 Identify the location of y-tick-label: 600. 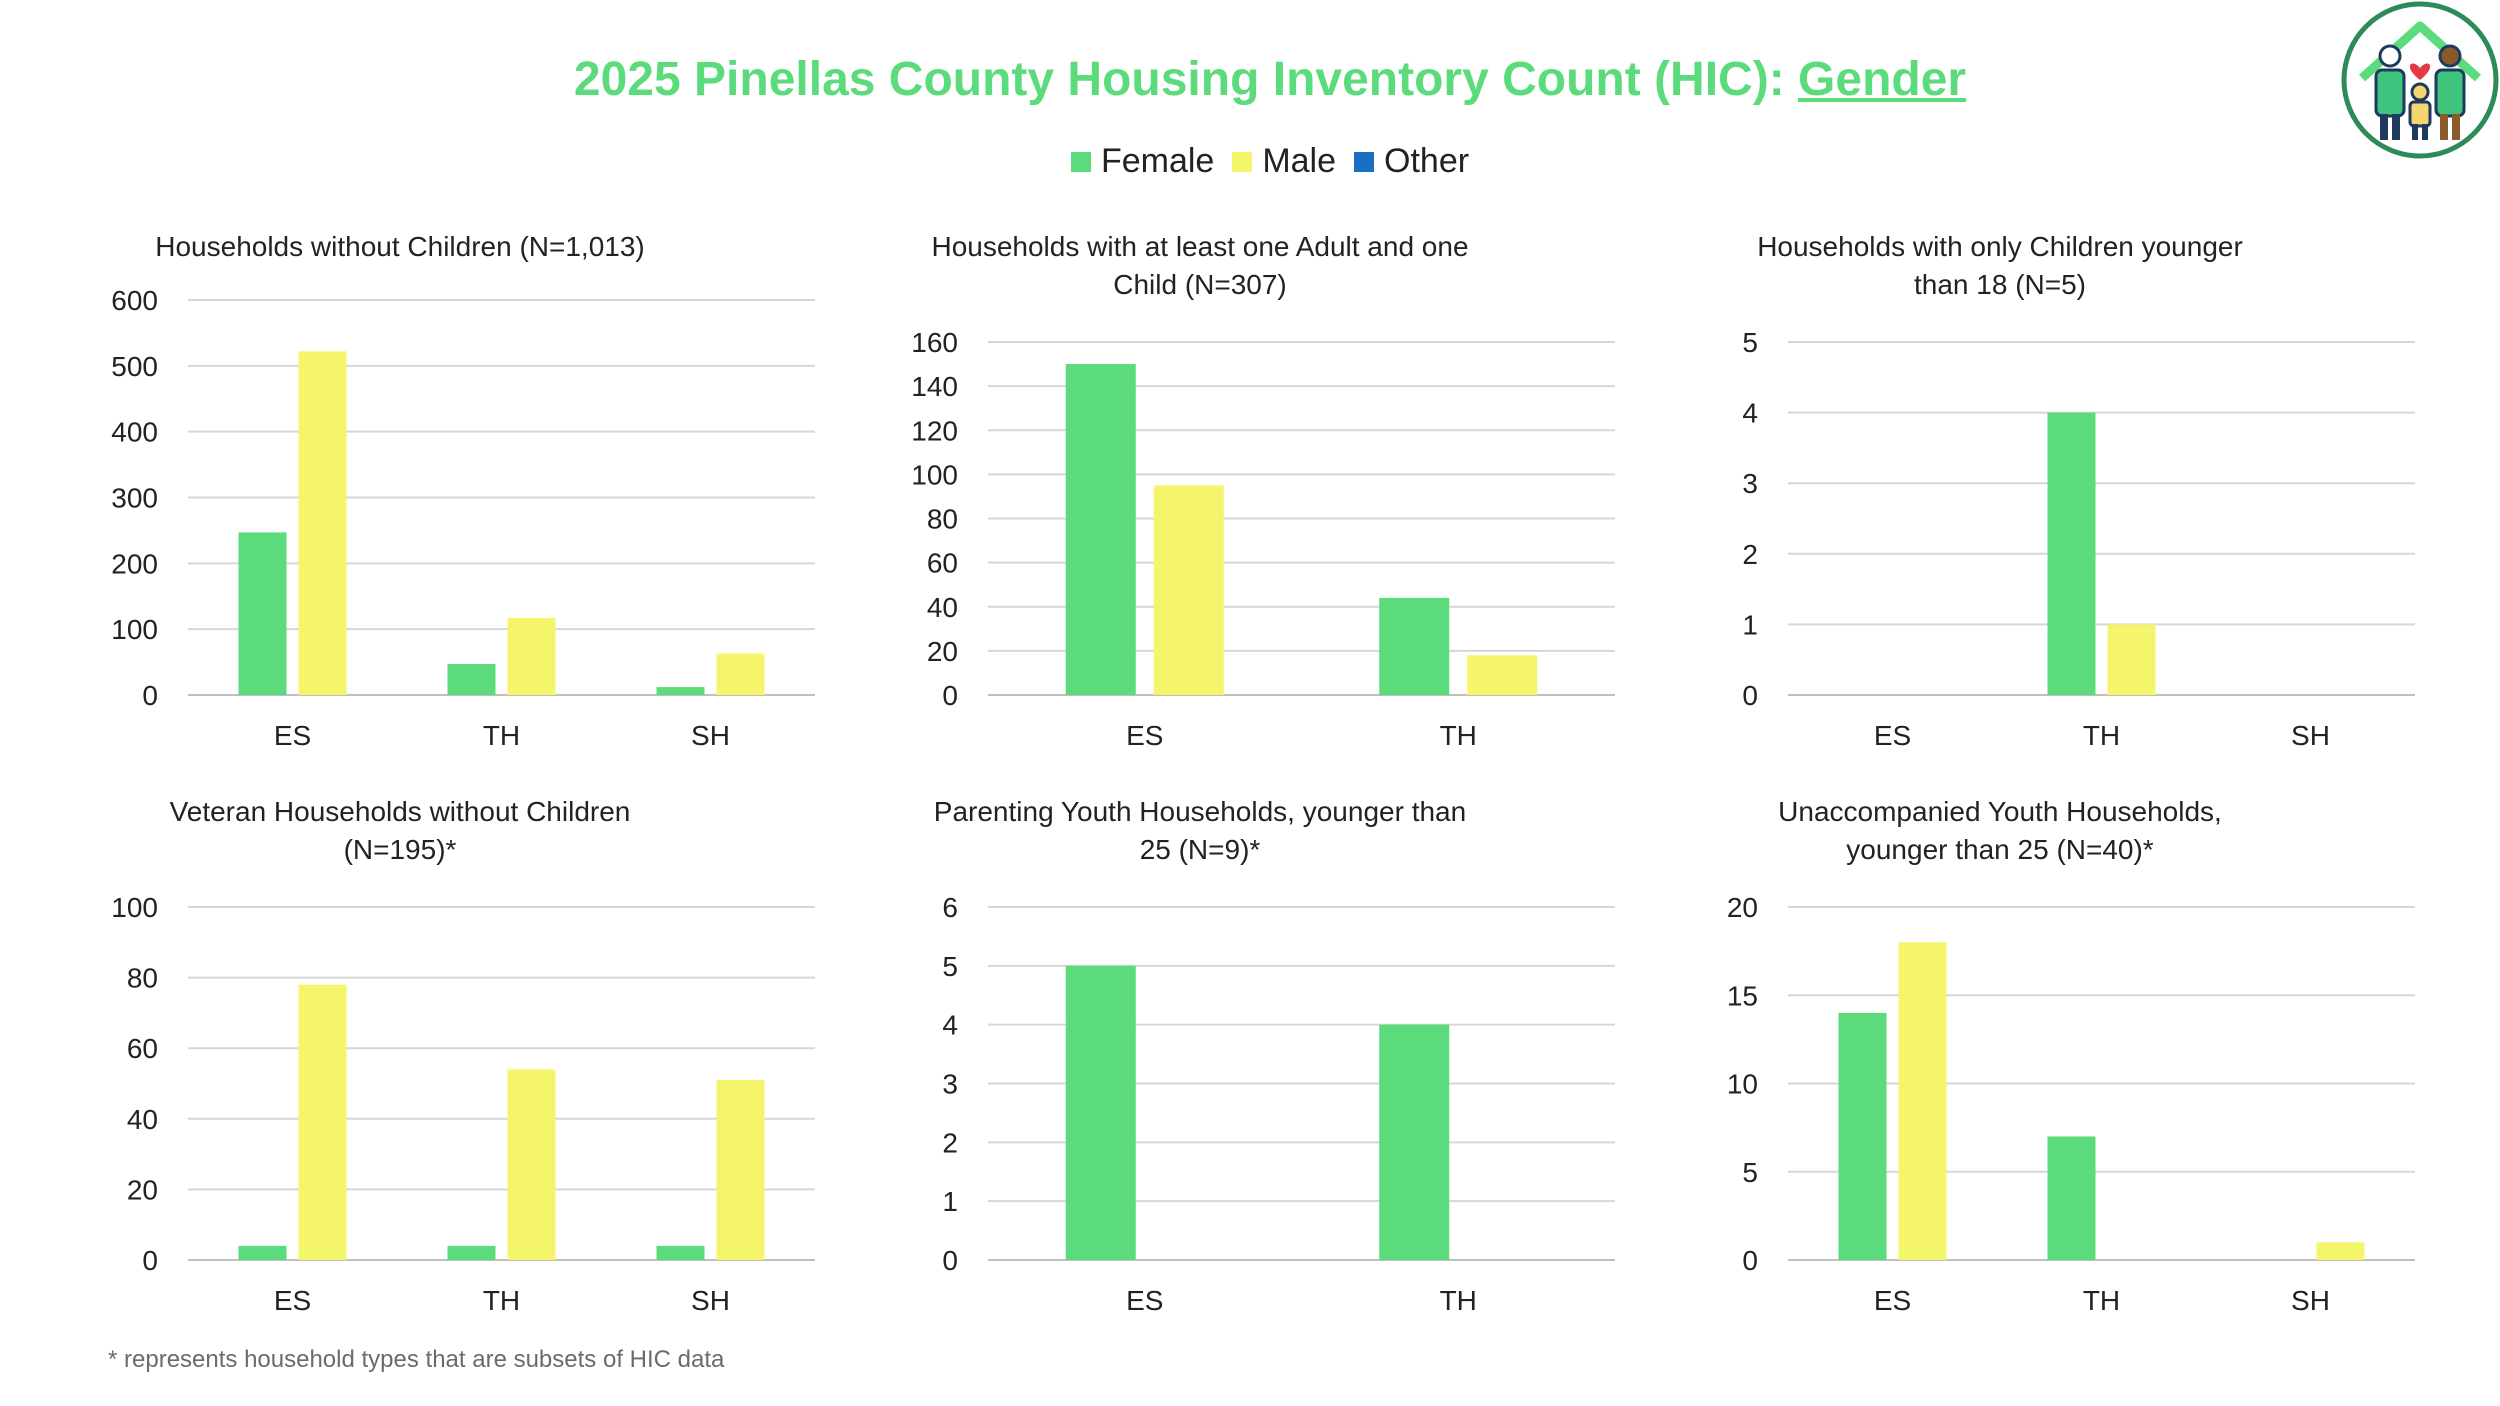
(134, 300).